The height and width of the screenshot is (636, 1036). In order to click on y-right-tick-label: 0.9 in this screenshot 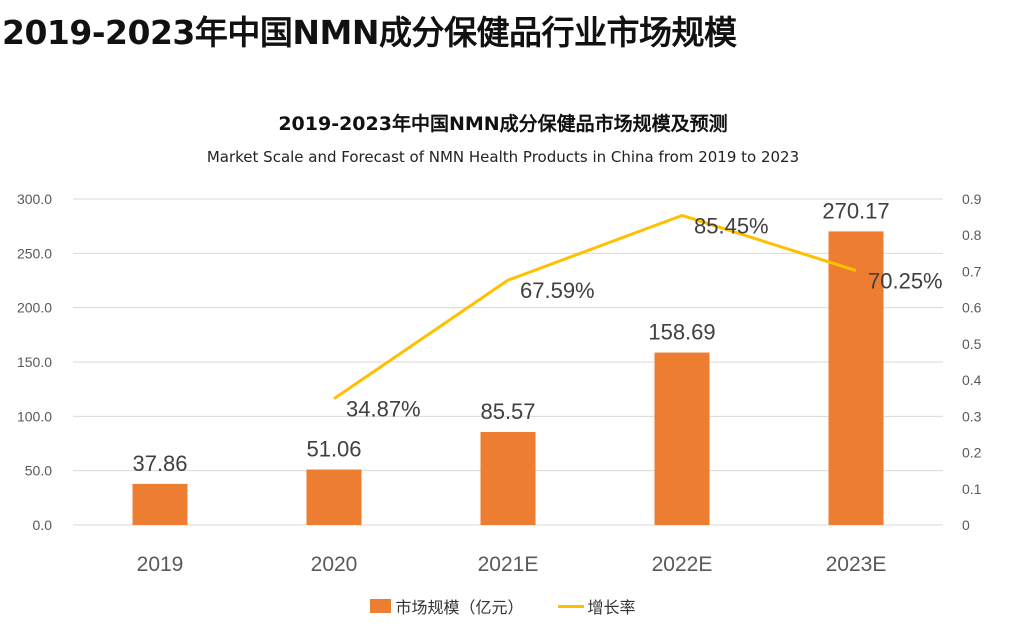, I will do `click(972, 199)`.